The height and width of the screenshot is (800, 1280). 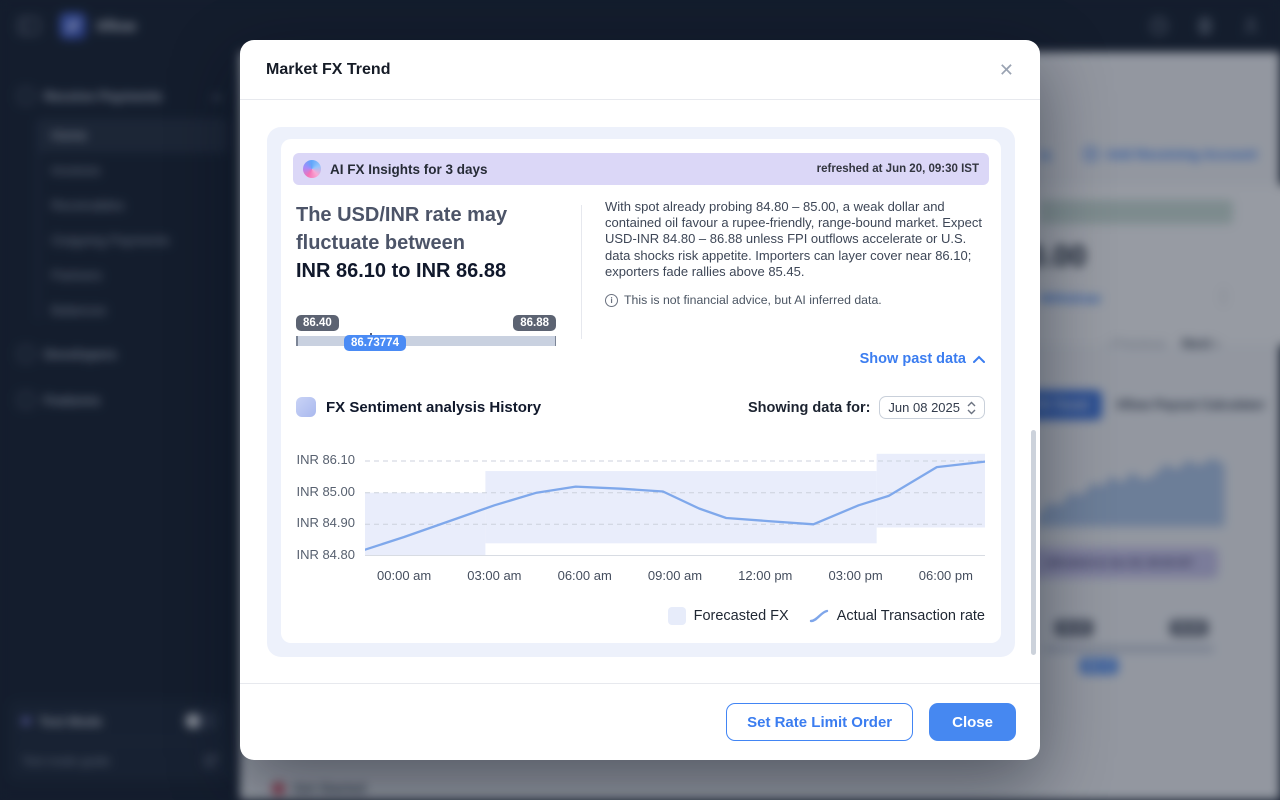 I want to click on sentiment-history-icon, so click(x=306, y=407).